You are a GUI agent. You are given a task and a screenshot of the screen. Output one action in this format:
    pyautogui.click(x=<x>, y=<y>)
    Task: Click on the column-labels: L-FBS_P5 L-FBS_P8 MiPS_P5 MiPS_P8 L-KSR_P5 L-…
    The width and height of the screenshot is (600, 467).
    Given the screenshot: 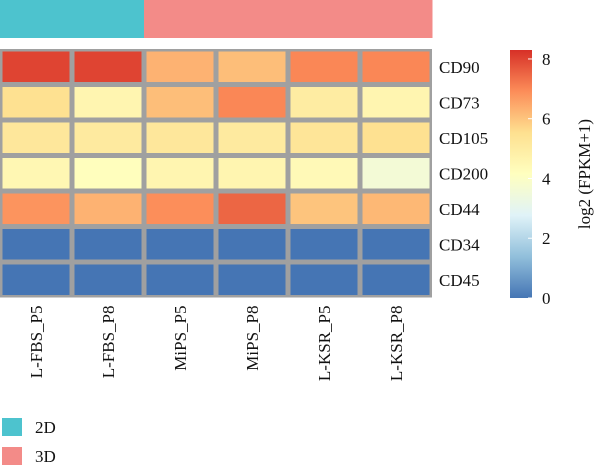 What is the action you would take?
    pyautogui.click(x=216, y=344)
    